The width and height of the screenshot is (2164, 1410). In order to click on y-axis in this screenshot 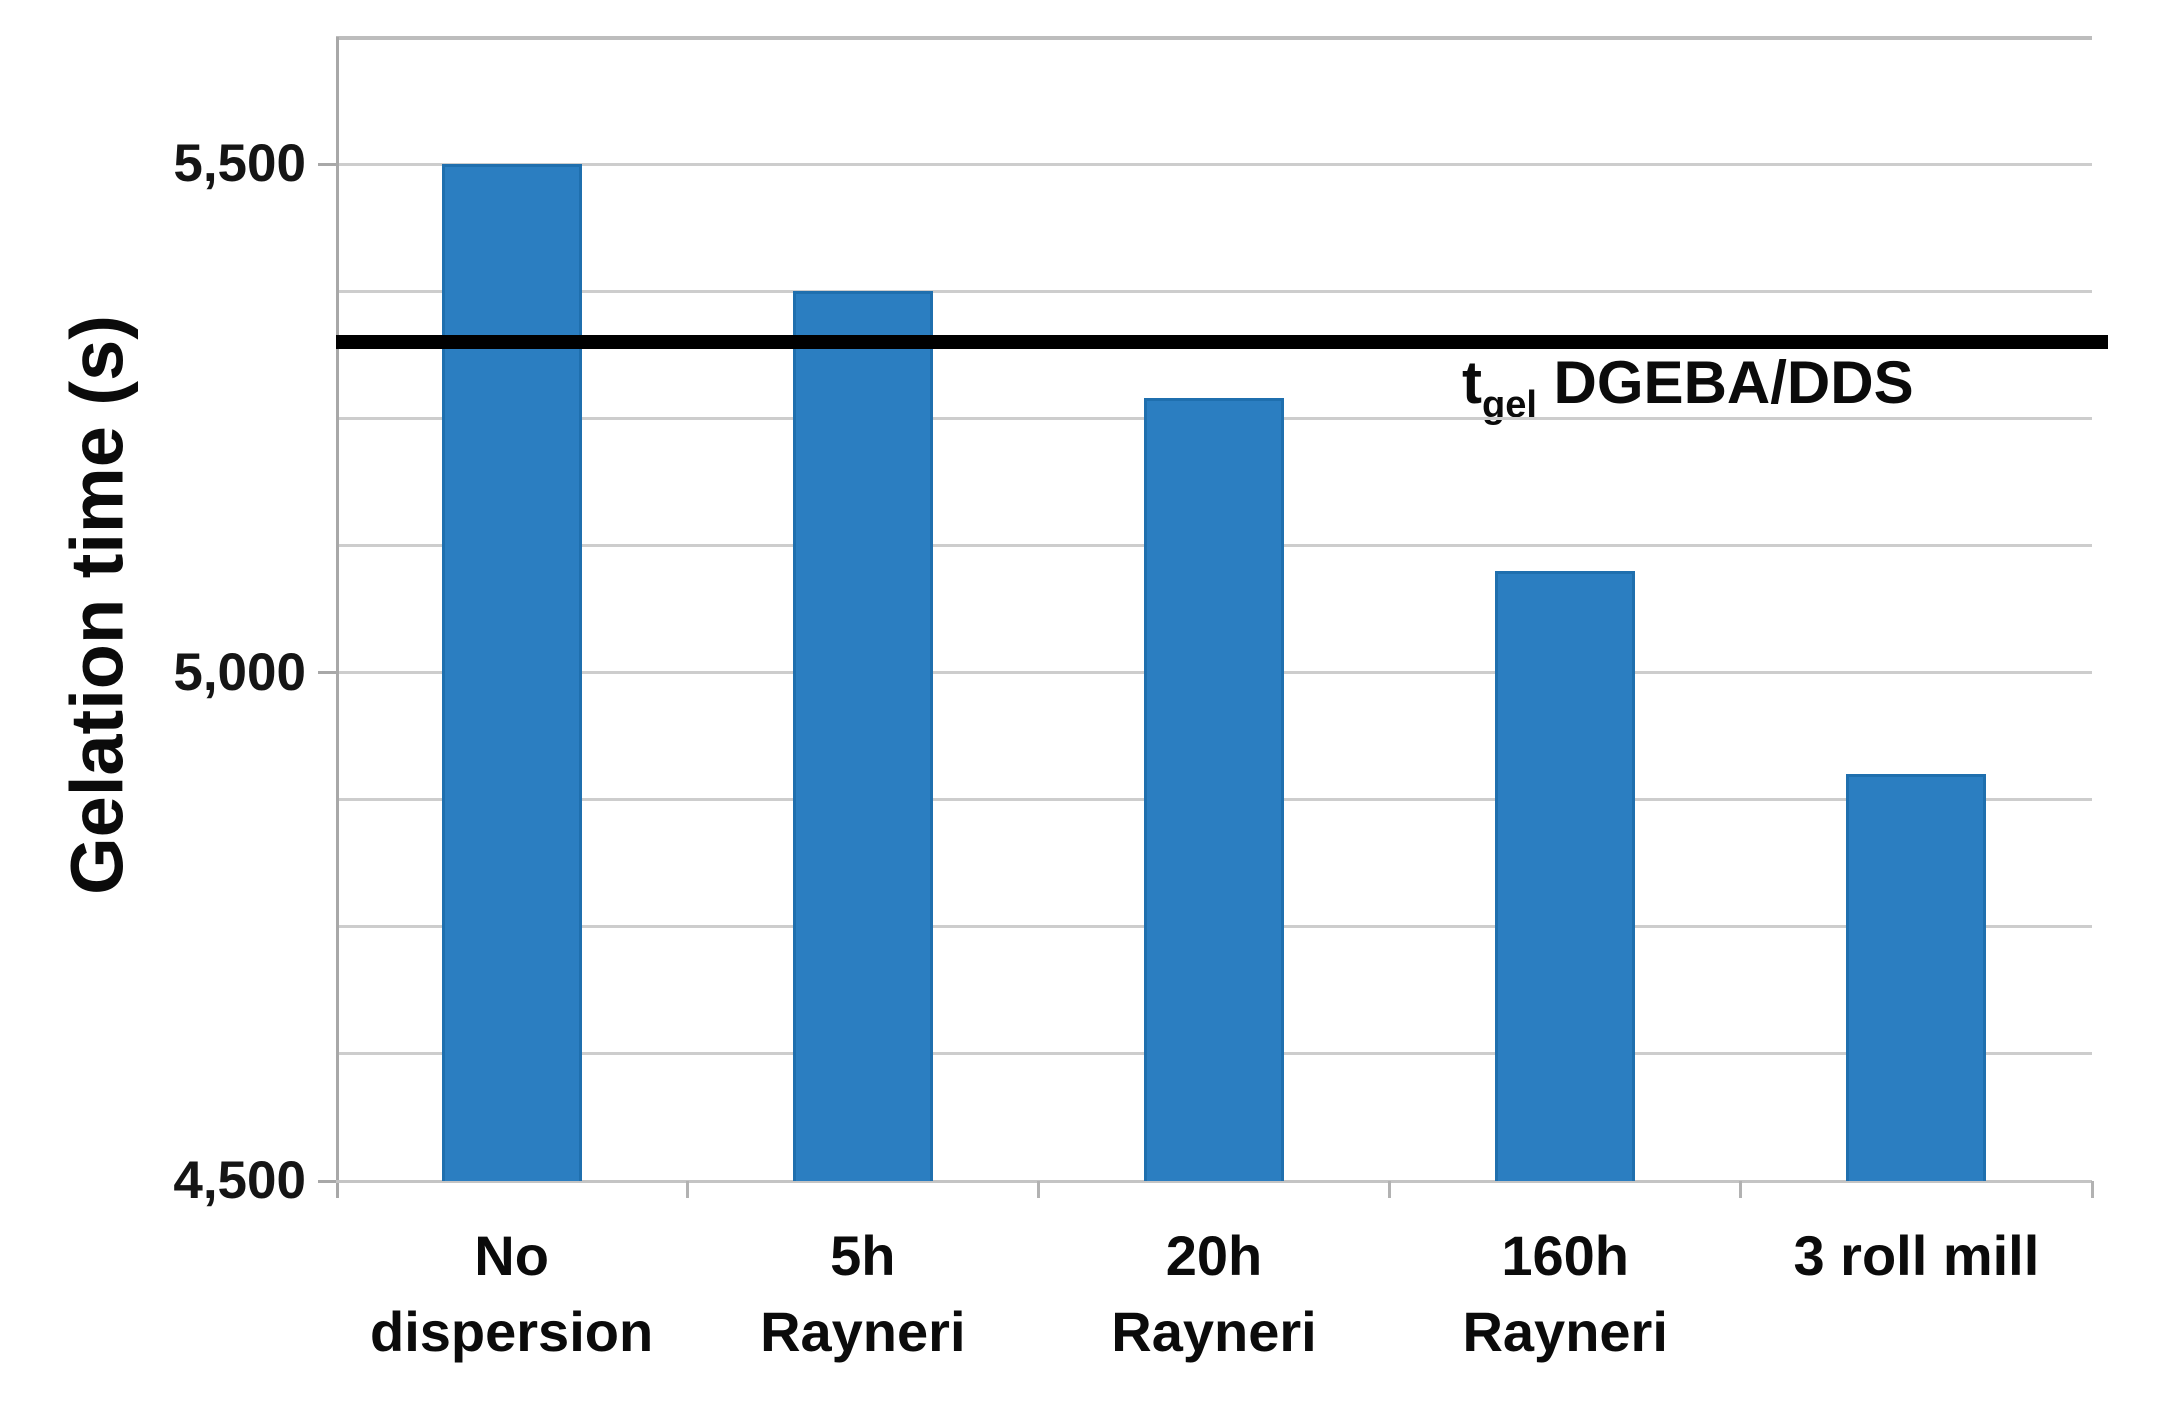, I will do `click(337, 617)`.